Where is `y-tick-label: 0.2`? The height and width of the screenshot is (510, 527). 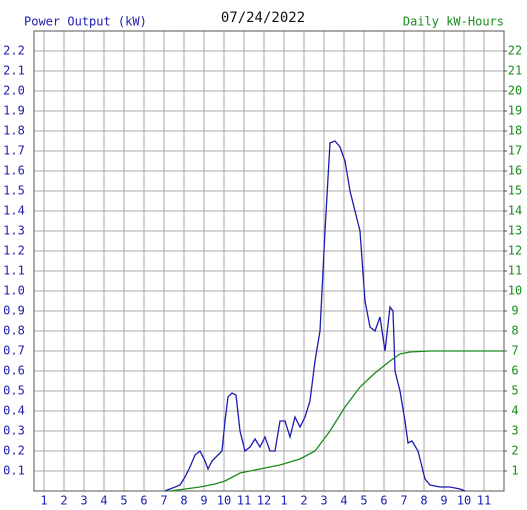 y-tick-label: 0.2 is located at coordinates (14, 451).